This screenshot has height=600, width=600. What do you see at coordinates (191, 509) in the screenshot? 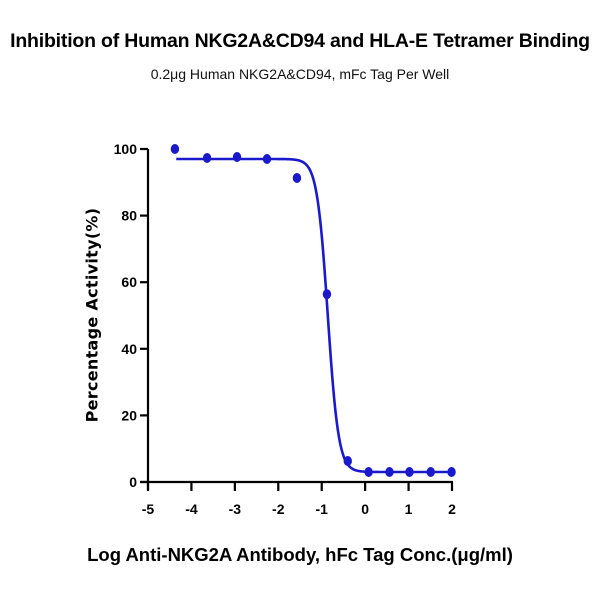
I see `x-tick-label: -4` at bounding box center [191, 509].